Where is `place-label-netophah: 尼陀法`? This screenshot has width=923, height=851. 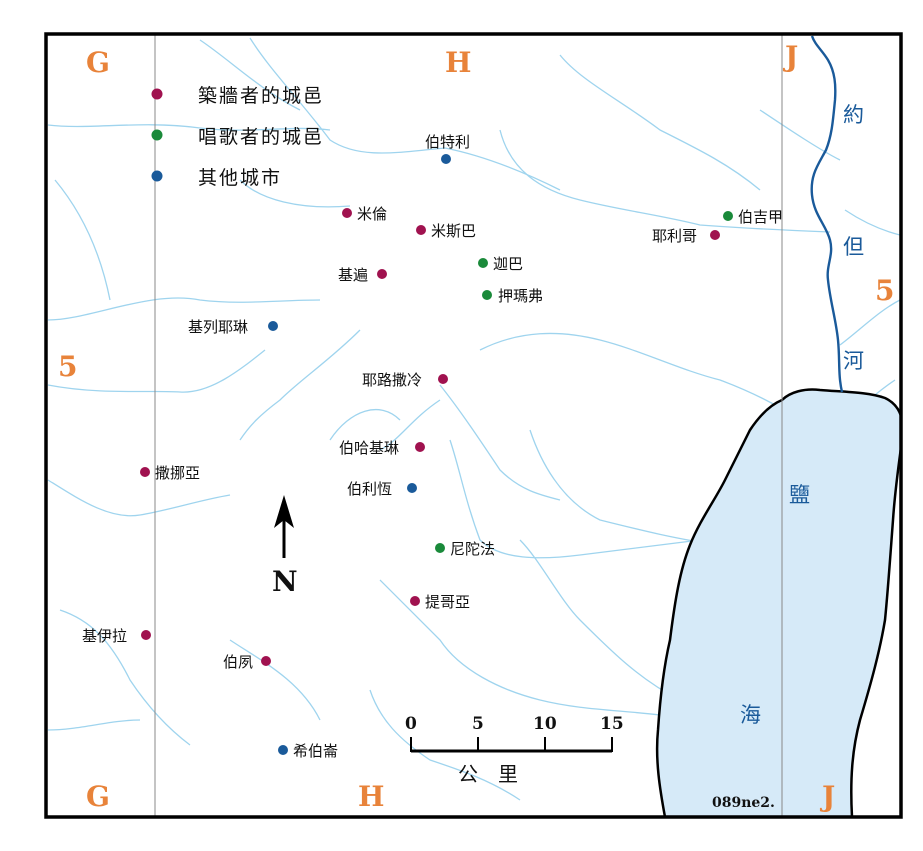
place-label-netophah: 尼陀法 is located at coordinates (472, 549).